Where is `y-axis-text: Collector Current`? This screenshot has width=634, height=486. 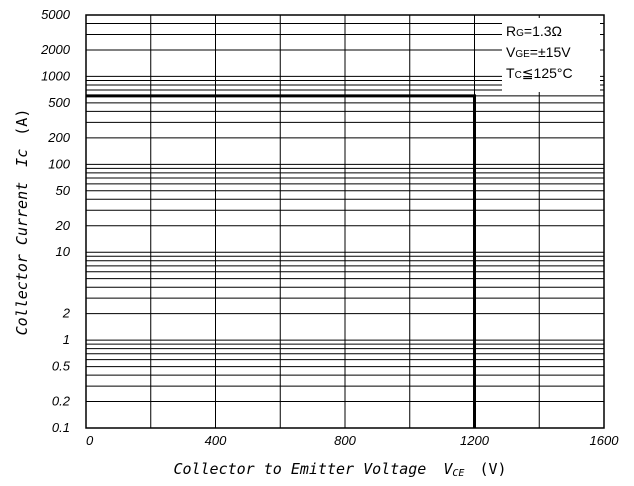 y-axis-text: Collector Current is located at coordinates (22, 259).